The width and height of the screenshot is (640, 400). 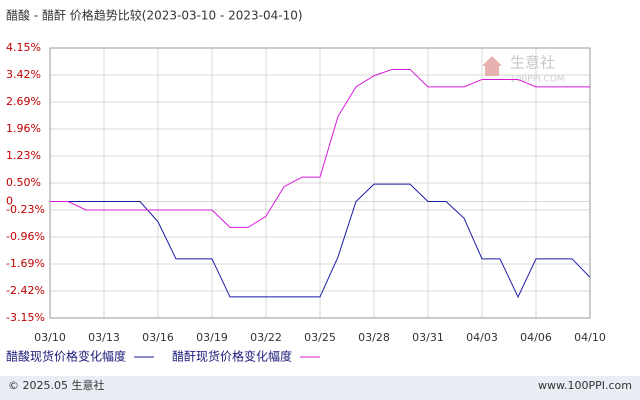 I want to click on y-tick-label: -0.23%, so click(x=25, y=209).